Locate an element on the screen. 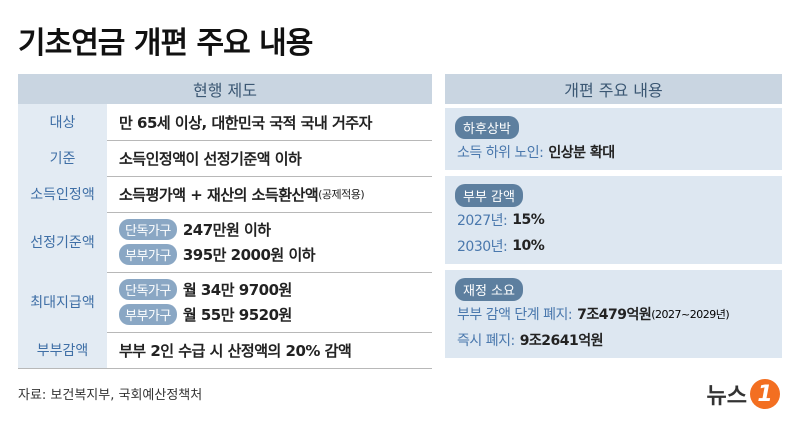  line-value: 7조479억원 is located at coordinates (614, 315).